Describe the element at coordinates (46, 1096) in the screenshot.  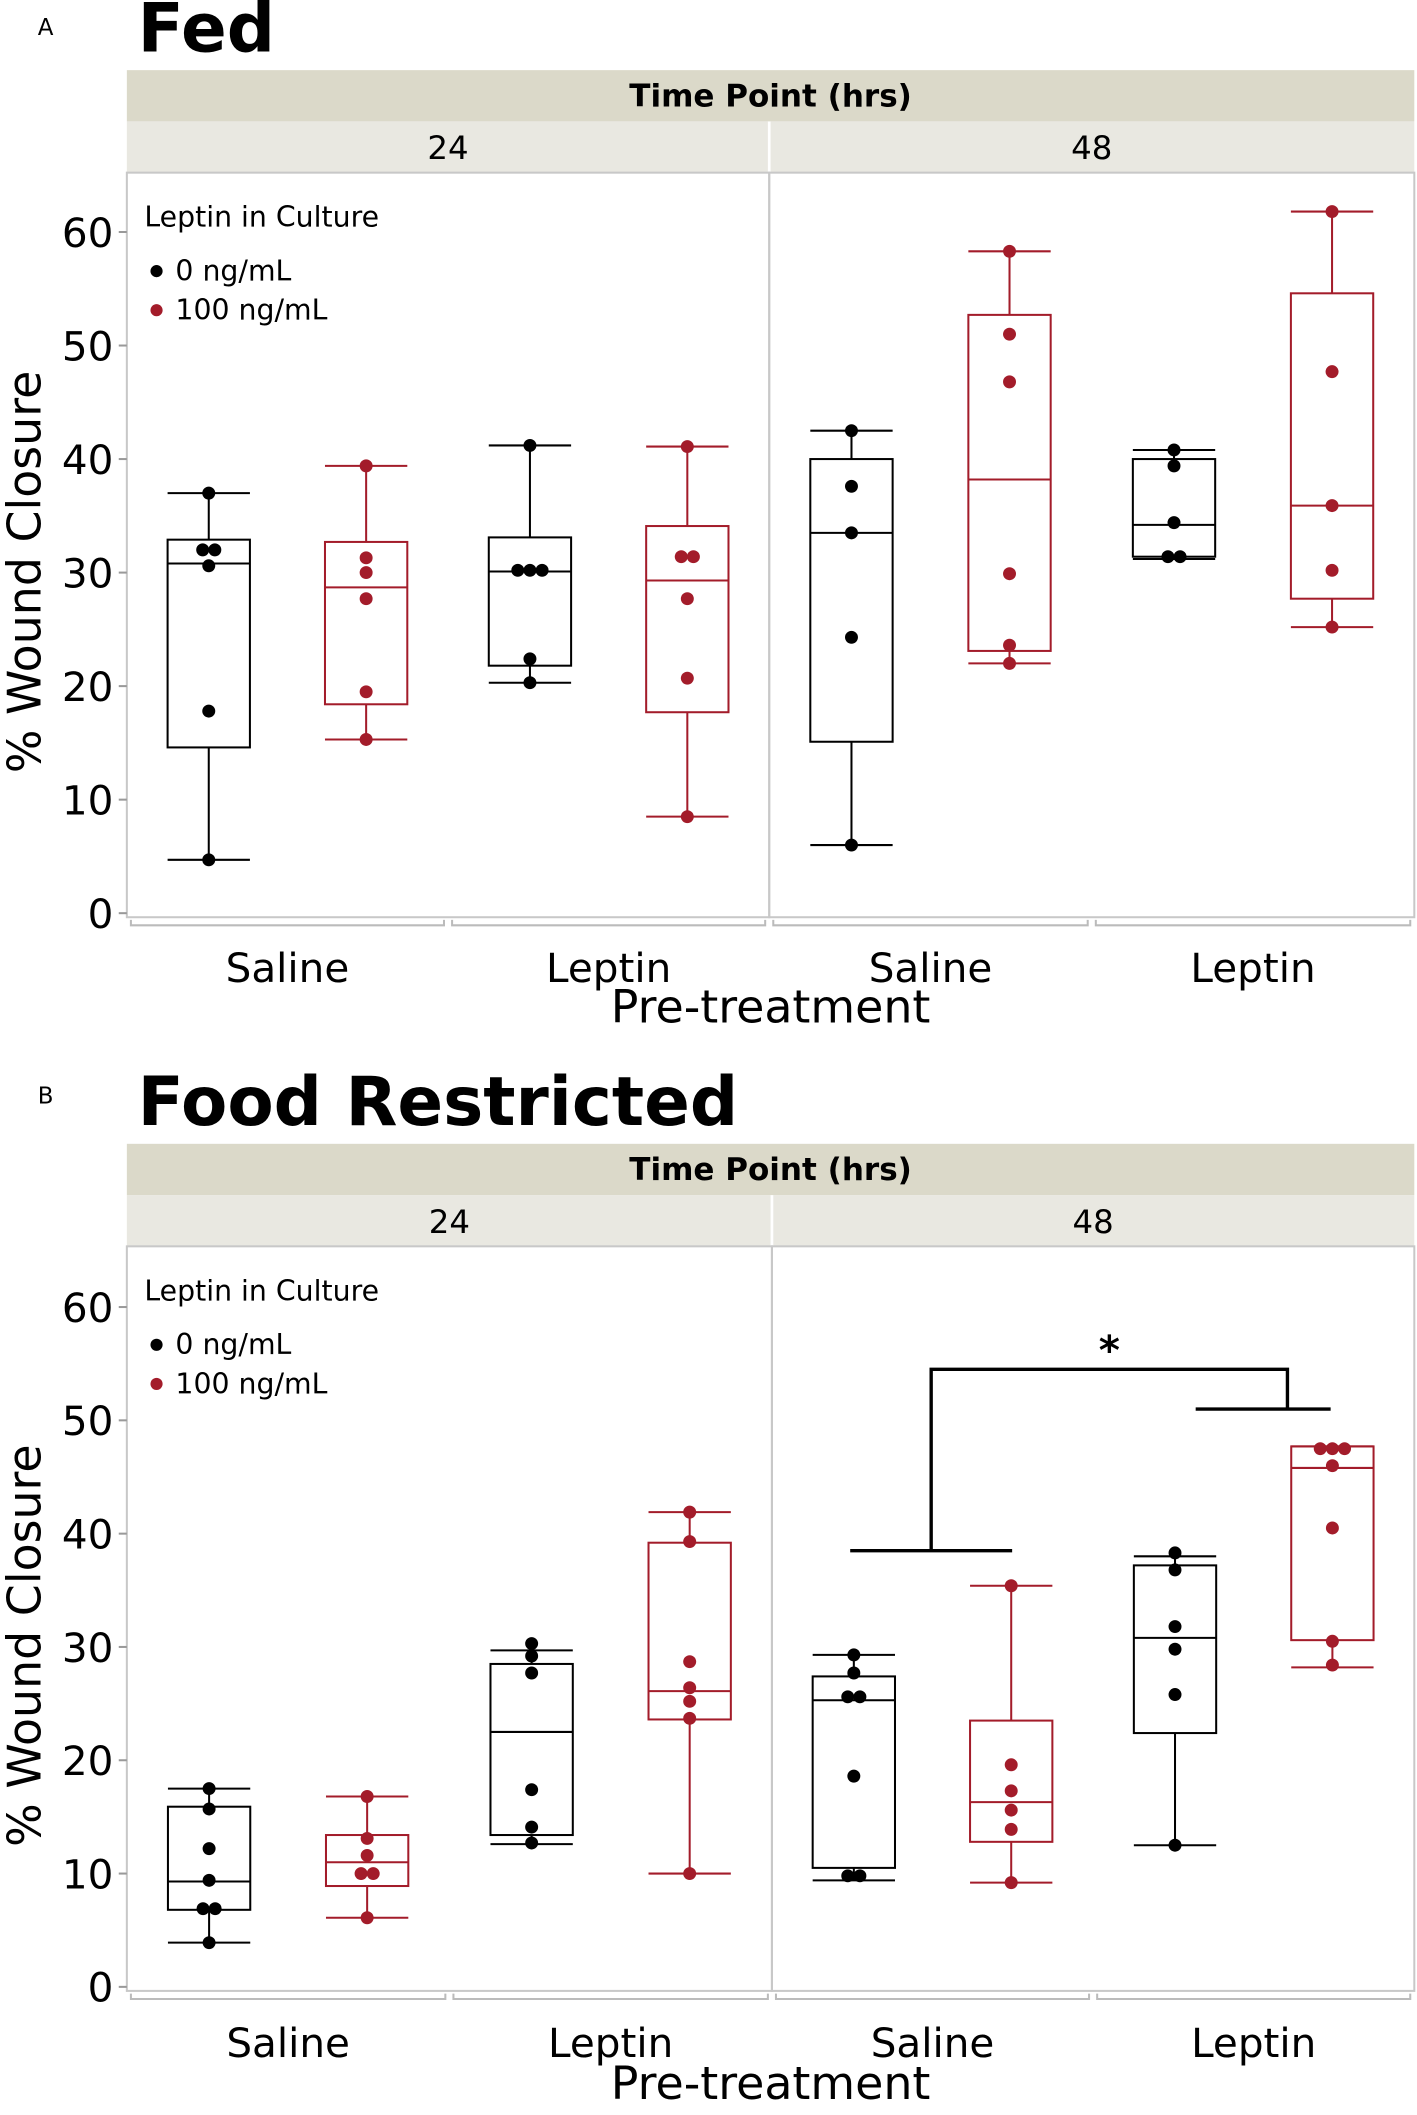
I see `panel-letter: B` at that location.